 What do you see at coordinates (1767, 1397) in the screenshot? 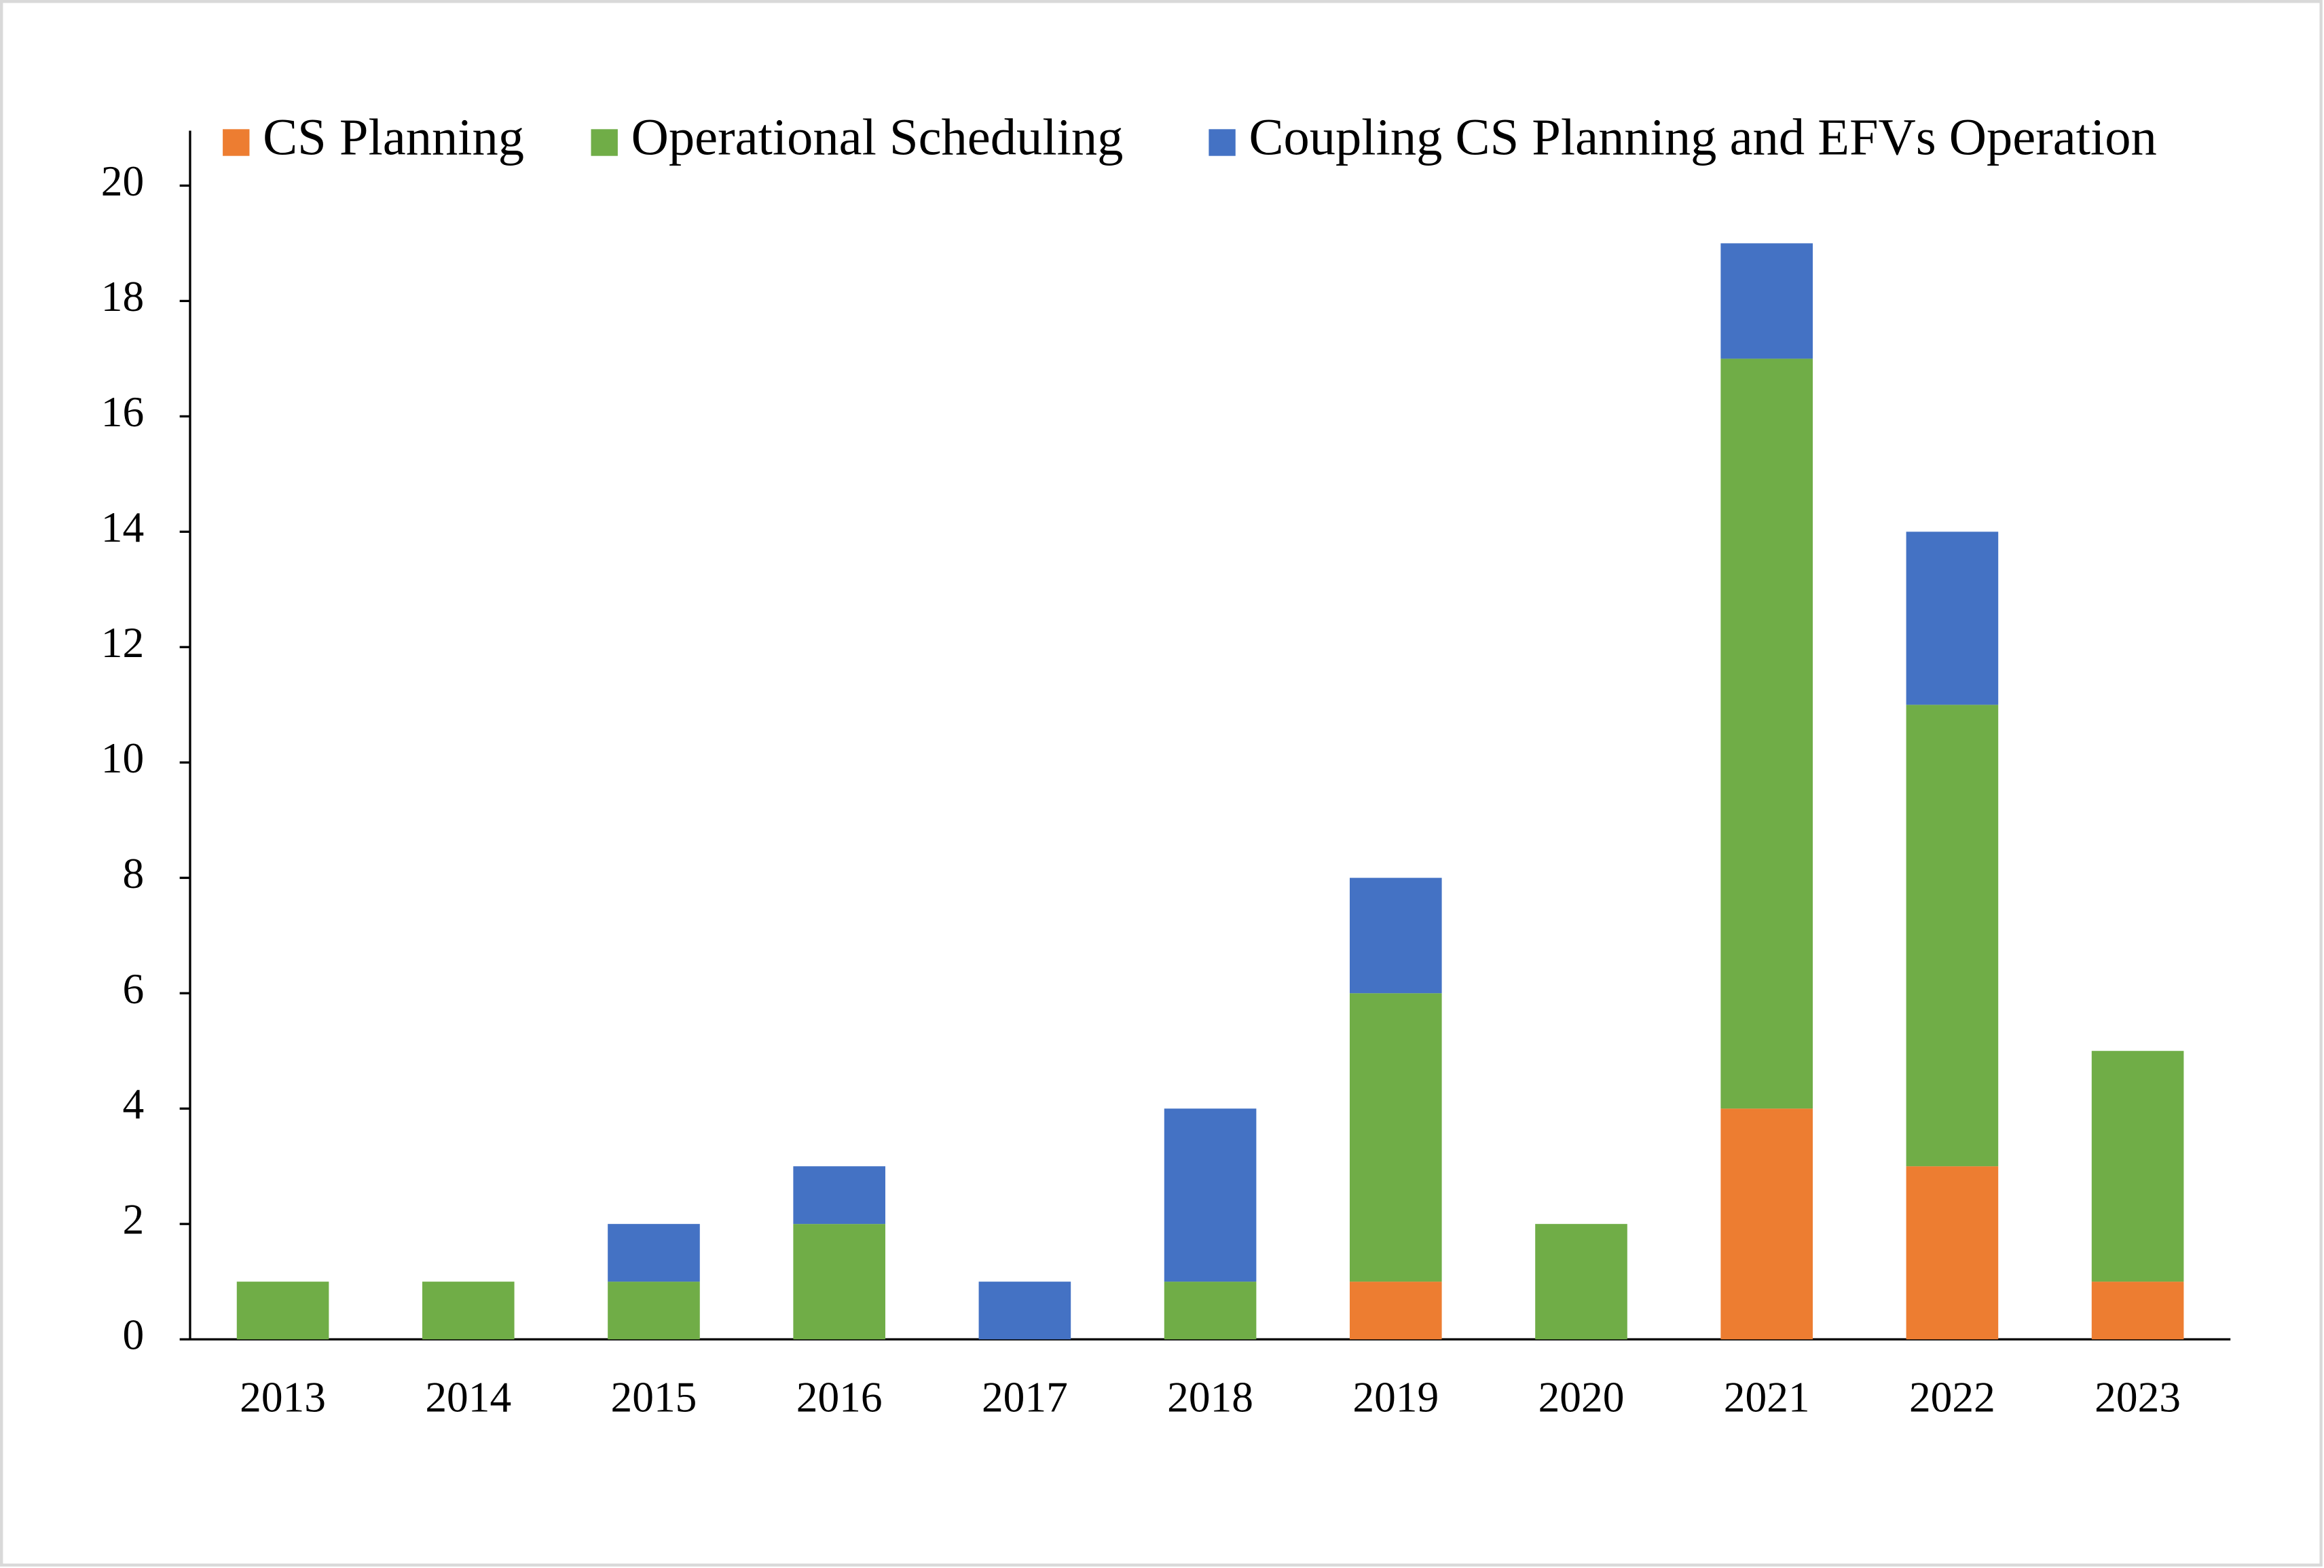
I see `x-tick-label: 2021` at bounding box center [1767, 1397].